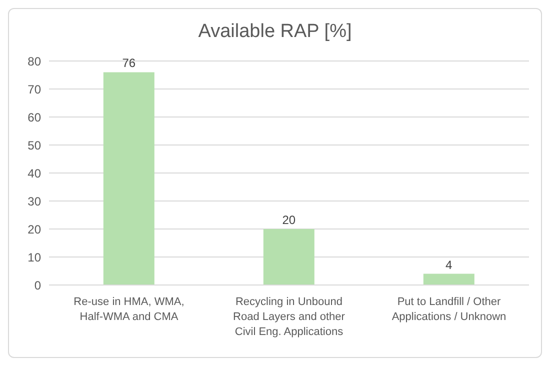 Image resolution: width=550 pixels, height=366 pixels. What do you see at coordinates (129, 309) in the screenshot?
I see `x-tick-label: Re-use in HMA, WMA, Half-WMA and CMA` at bounding box center [129, 309].